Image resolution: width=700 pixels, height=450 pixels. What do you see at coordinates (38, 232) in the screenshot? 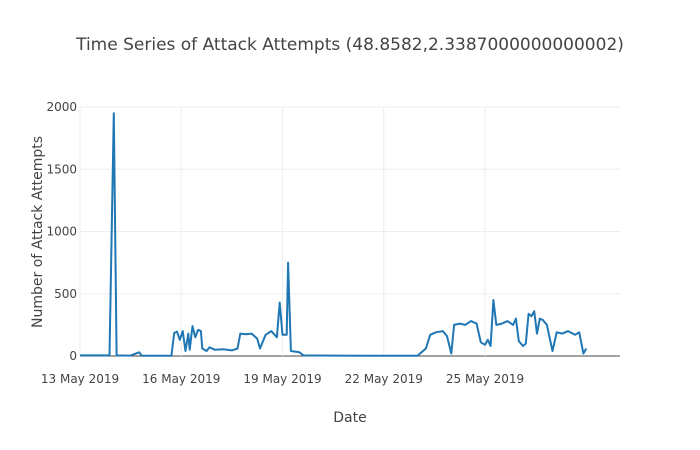
I see `y-axis-label: Number of Attack Attempts` at bounding box center [38, 232].